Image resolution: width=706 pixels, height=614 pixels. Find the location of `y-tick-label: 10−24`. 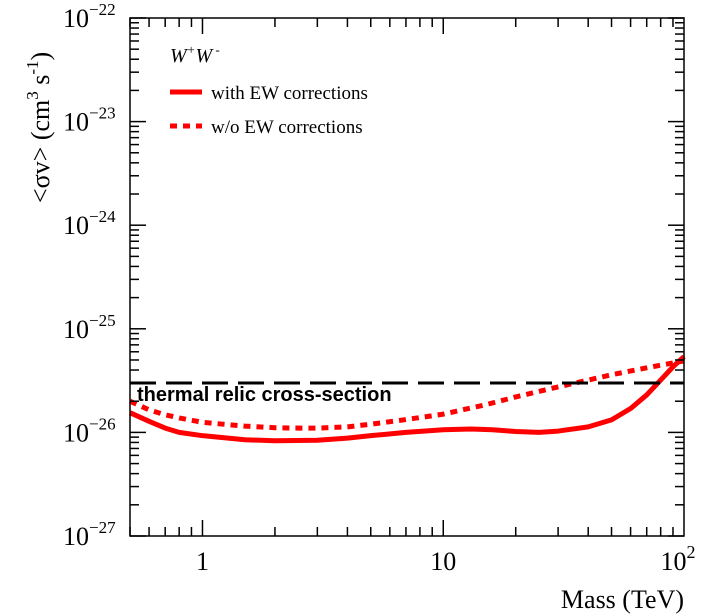

y-tick-label: 10−24 is located at coordinates (89, 223).